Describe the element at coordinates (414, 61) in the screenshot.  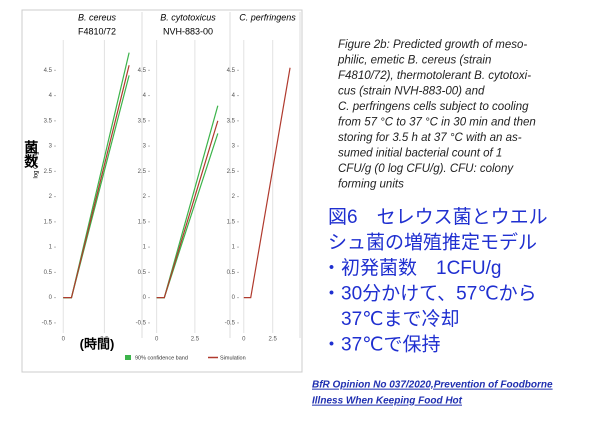
I see `caption-line: philic, emetic B. cereus (strain` at that location.